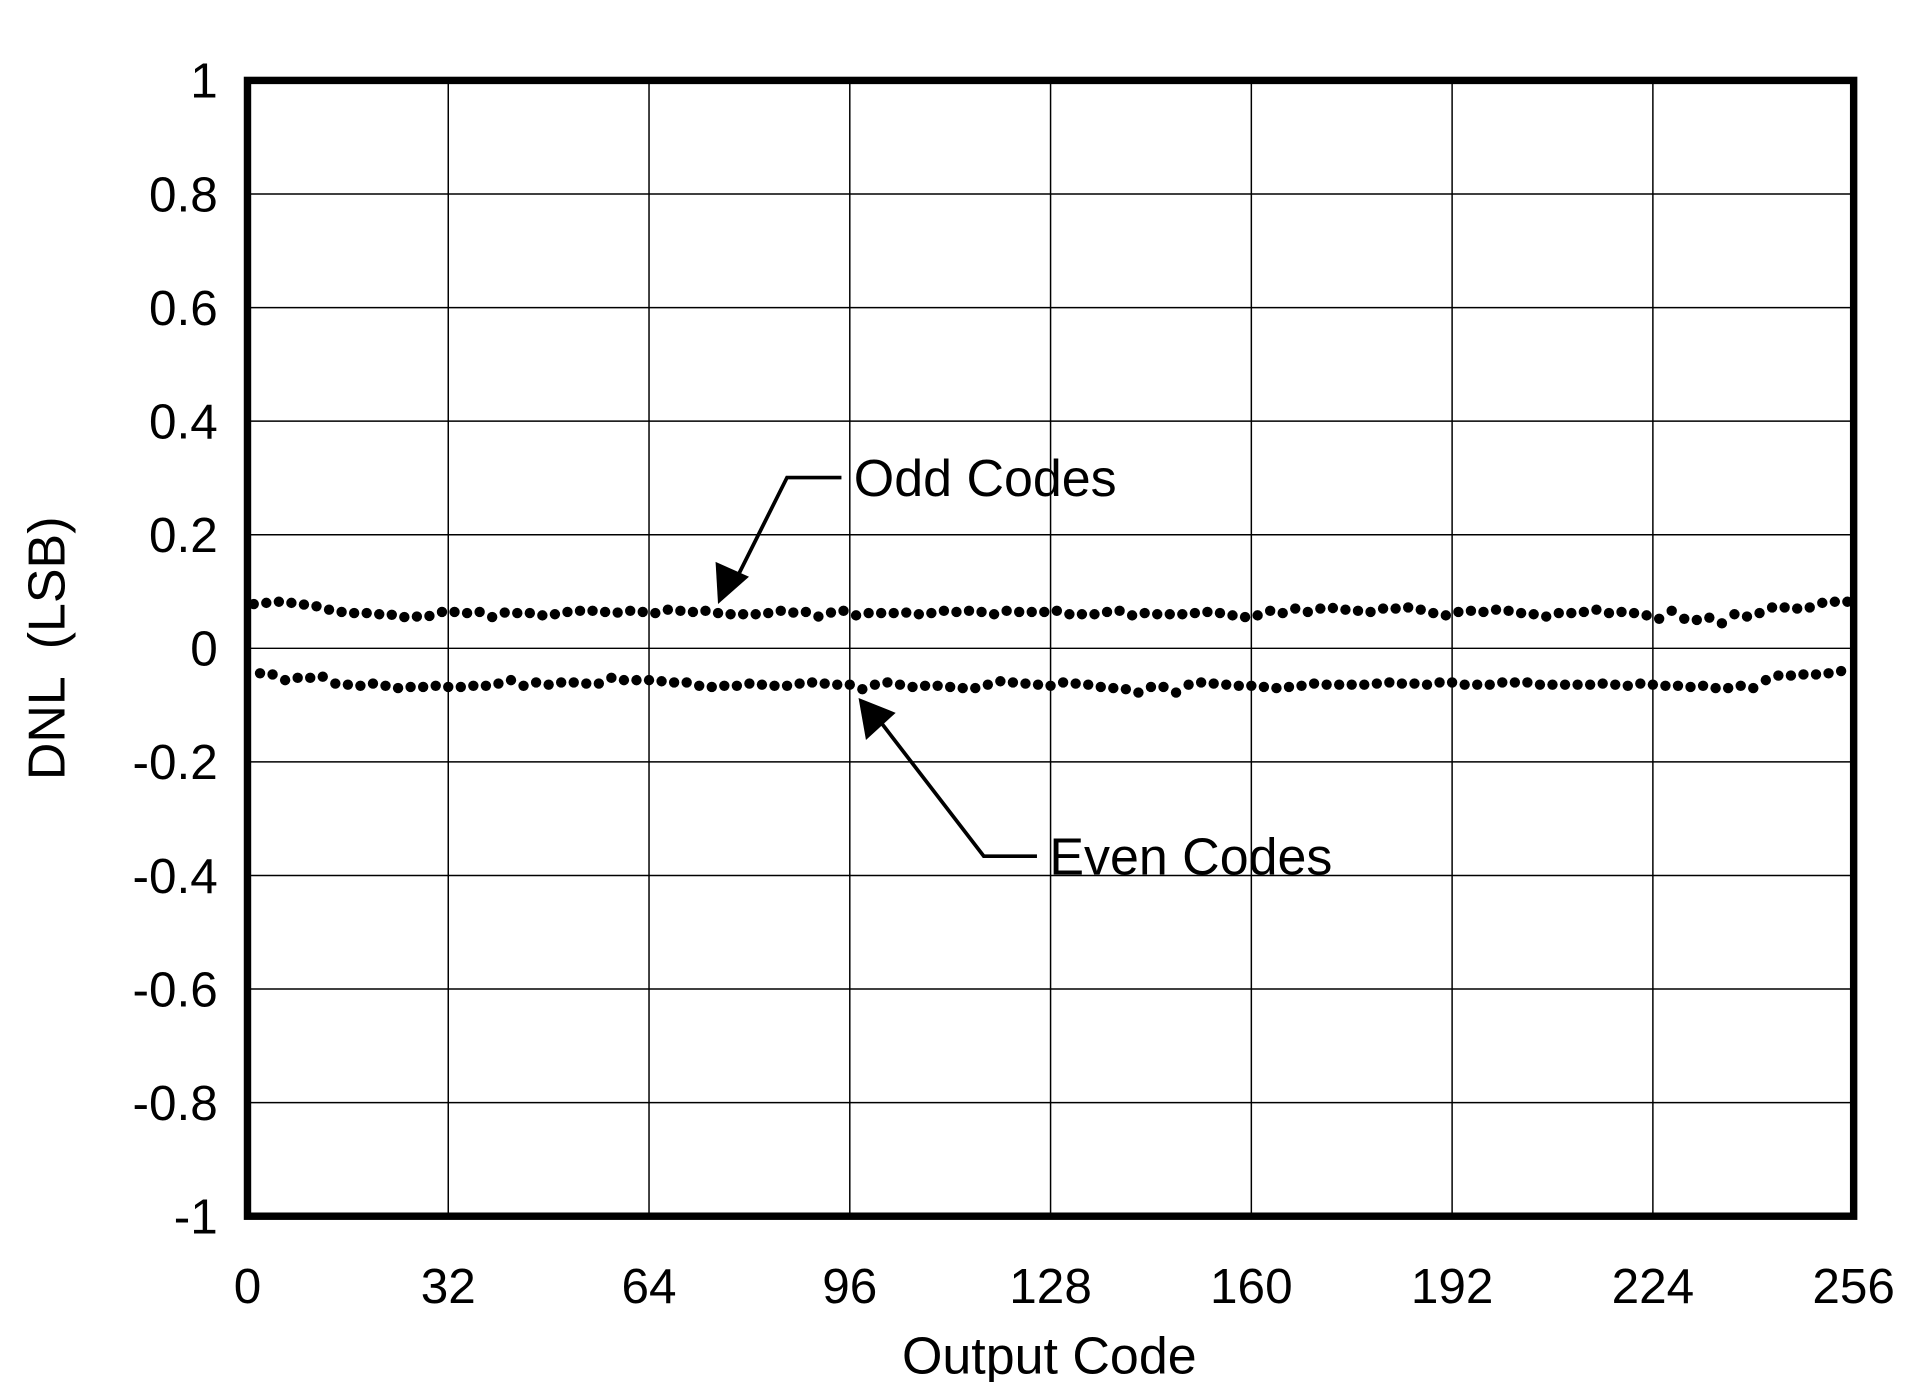  Describe the element at coordinates (1049, 1354) in the screenshot. I see `x-axis-title: Output Code` at that location.